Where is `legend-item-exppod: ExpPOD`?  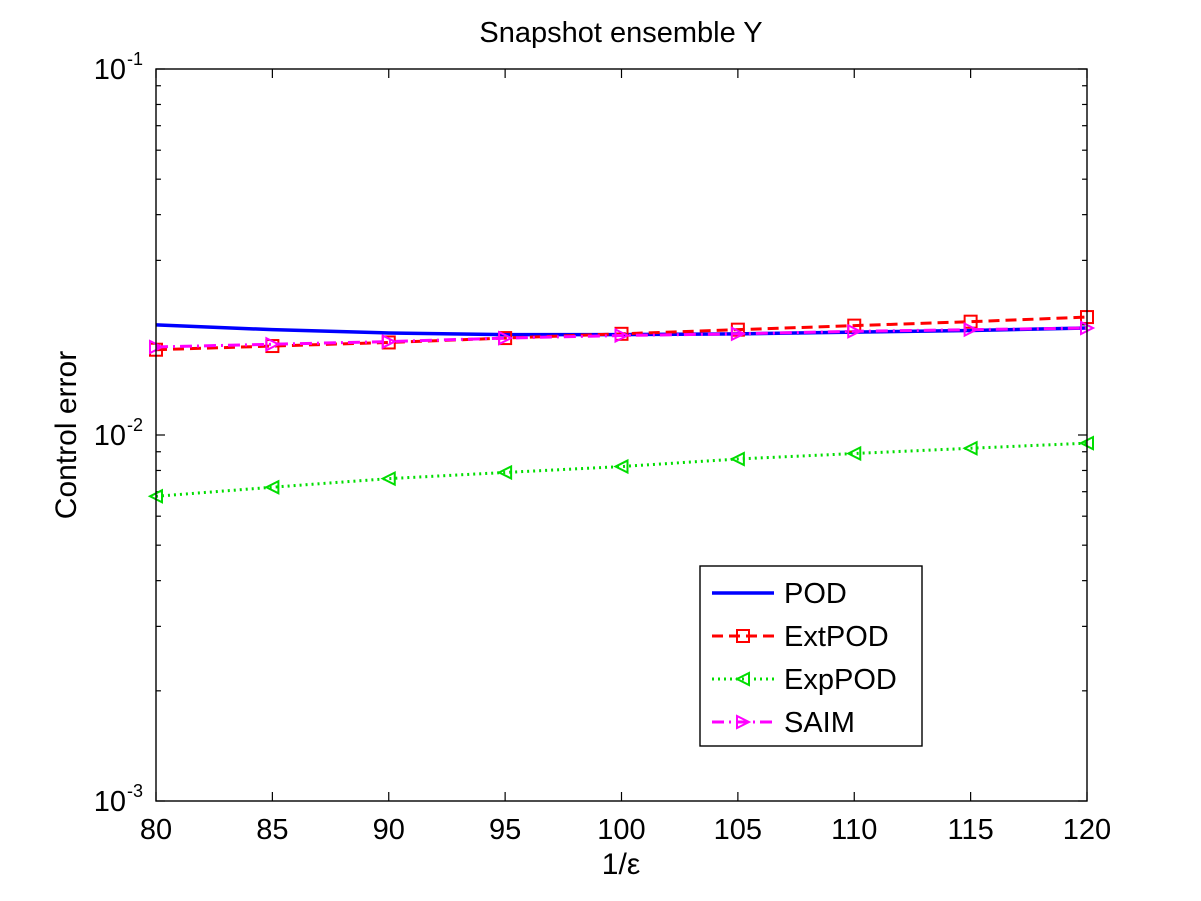
legend-item-exppod: ExpPOD is located at coordinates (804, 680).